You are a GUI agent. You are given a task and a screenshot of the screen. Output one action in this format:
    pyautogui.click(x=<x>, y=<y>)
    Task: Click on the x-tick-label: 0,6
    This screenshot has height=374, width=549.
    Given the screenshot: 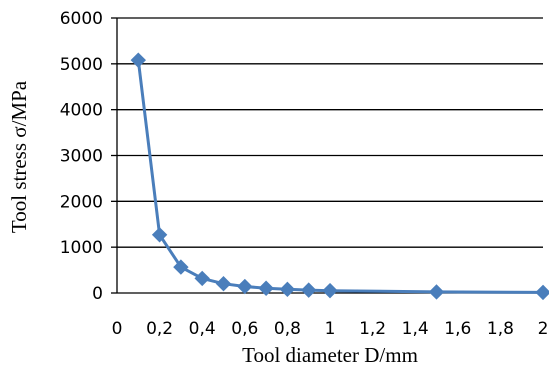 What is the action you would take?
    pyautogui.click(x=244, y=329)
    